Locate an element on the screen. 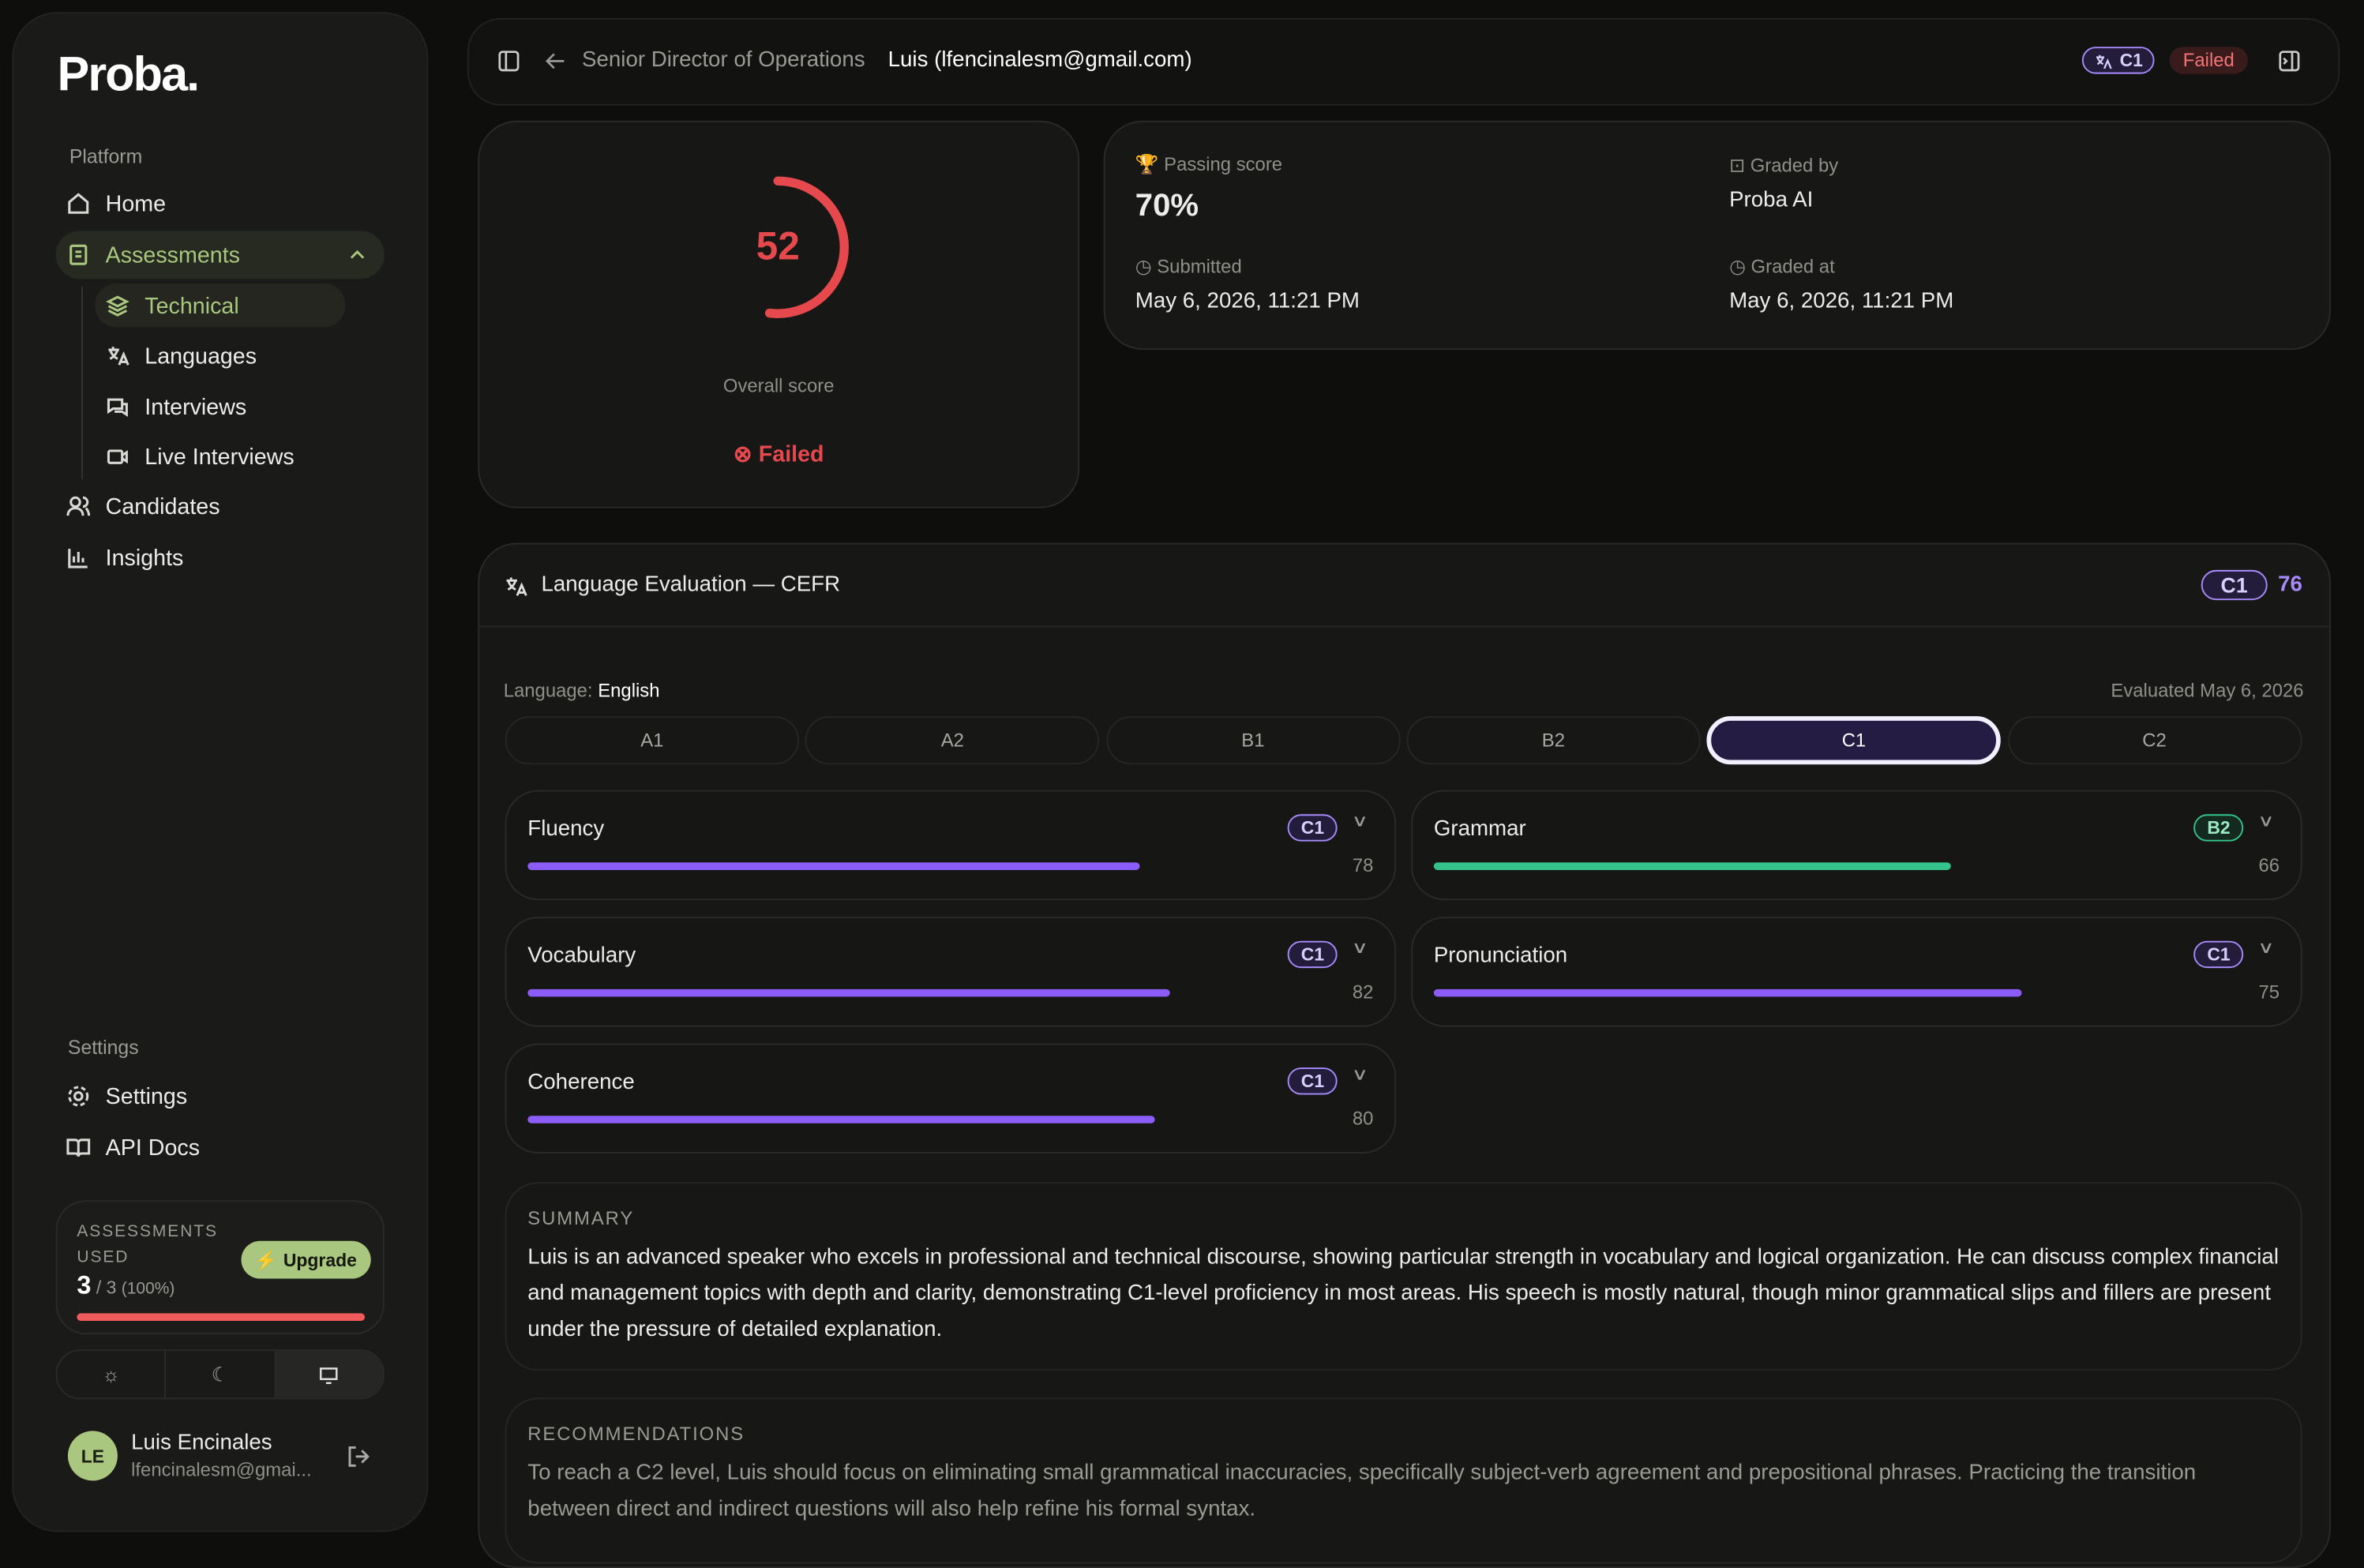 This screenshot has height=1568, width=2364. nav-item: Insights is located at coordinates (124, 557).